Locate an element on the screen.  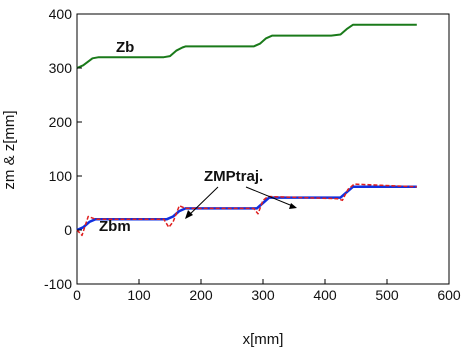
y-tick-label: 0 is located at coordinates (68, 230).